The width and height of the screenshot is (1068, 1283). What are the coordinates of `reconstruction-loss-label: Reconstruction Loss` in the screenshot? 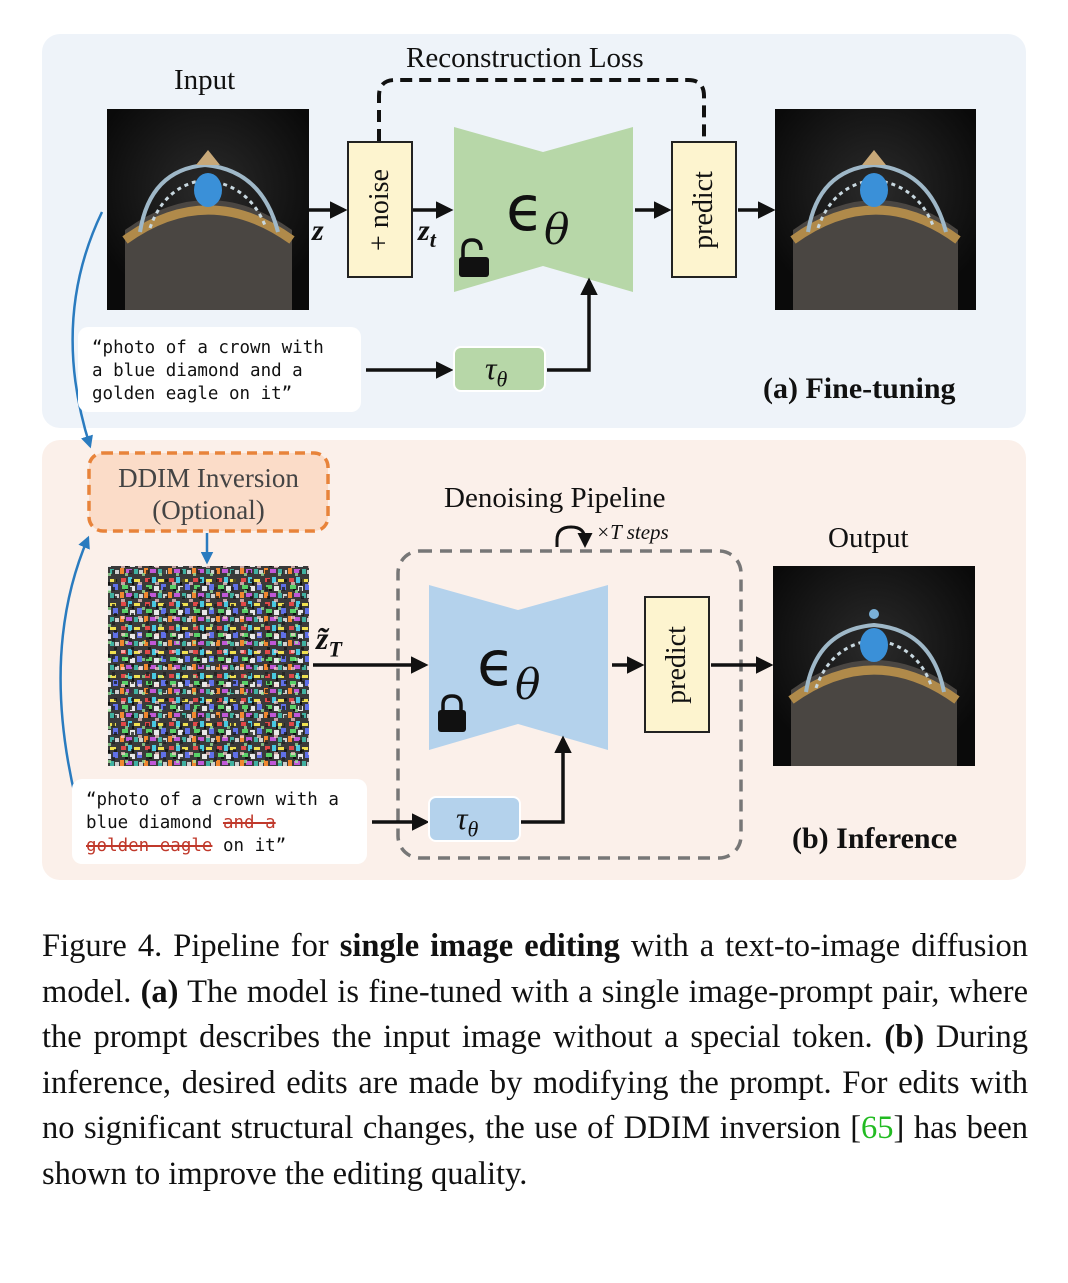 It's located at (525, 58).